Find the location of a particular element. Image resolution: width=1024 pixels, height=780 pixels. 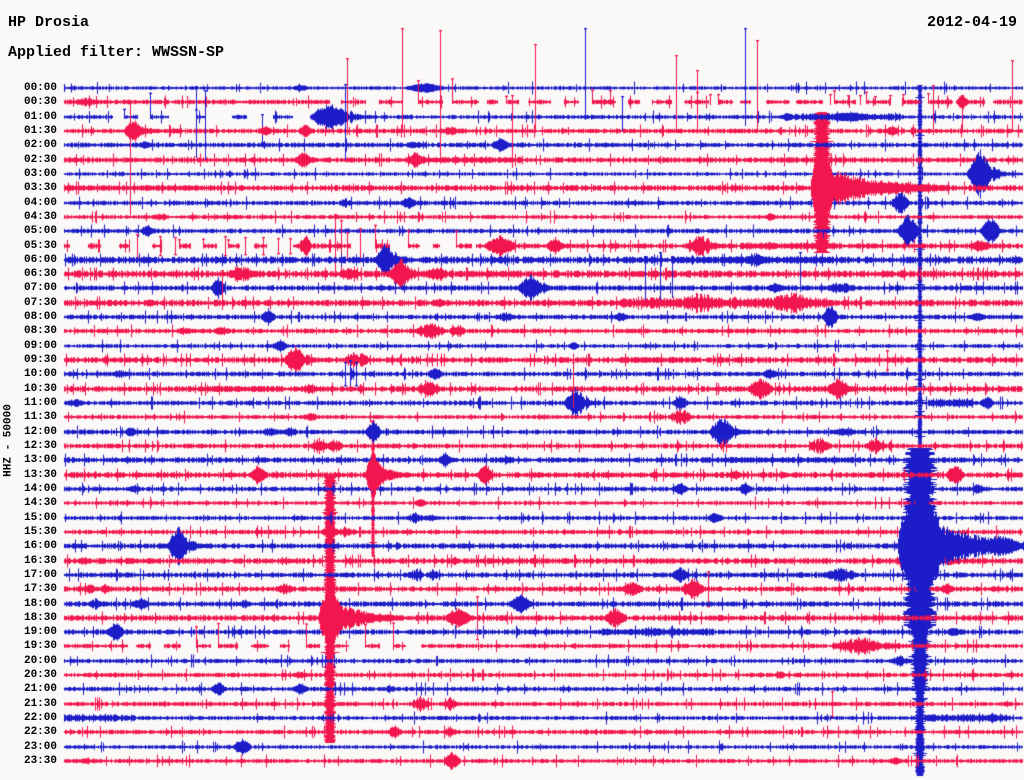

row-time-label: 18:30 is located at coordinates (40, 617).